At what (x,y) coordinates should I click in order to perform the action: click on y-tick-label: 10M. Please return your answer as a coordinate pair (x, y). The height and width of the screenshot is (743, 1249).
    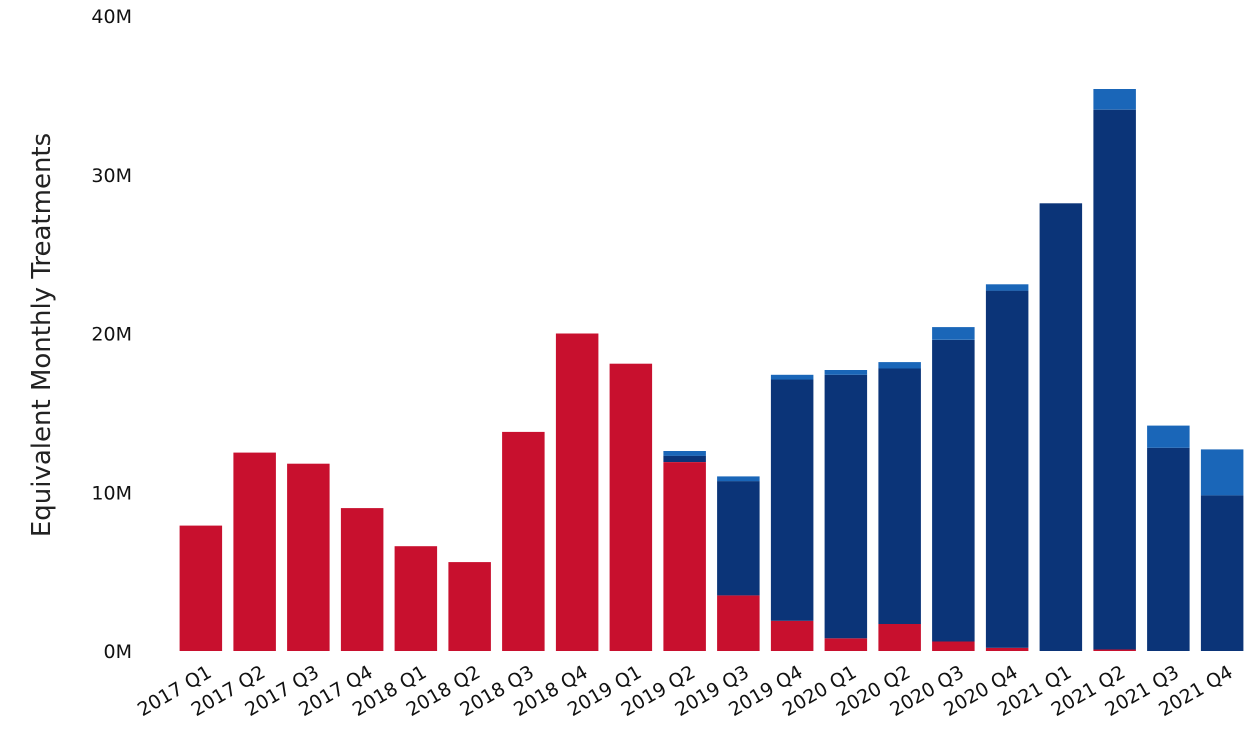
    Looking at the image, I should click on (111, 493).